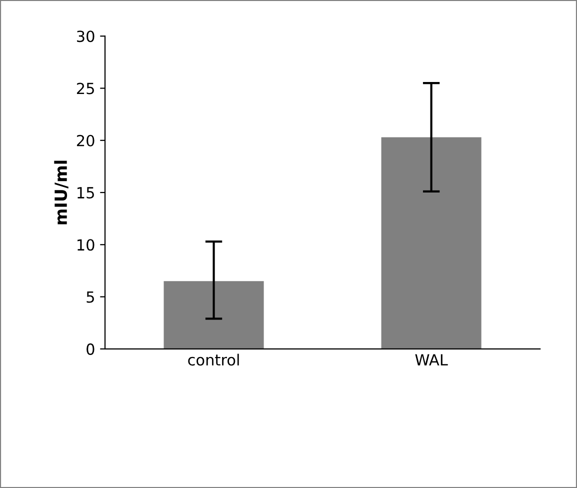  What do you see at coordinates (90, 349) in the screenshot?
I see `y-tick-label: 0` at bounding box center [90, 349].